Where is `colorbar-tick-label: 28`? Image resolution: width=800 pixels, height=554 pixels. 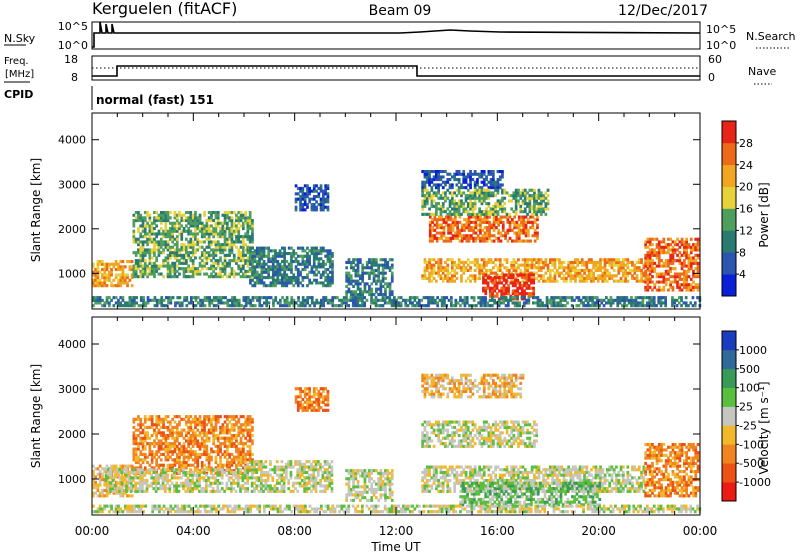
colorbar-tick-label: 28 is located at coordinates (746, 143).